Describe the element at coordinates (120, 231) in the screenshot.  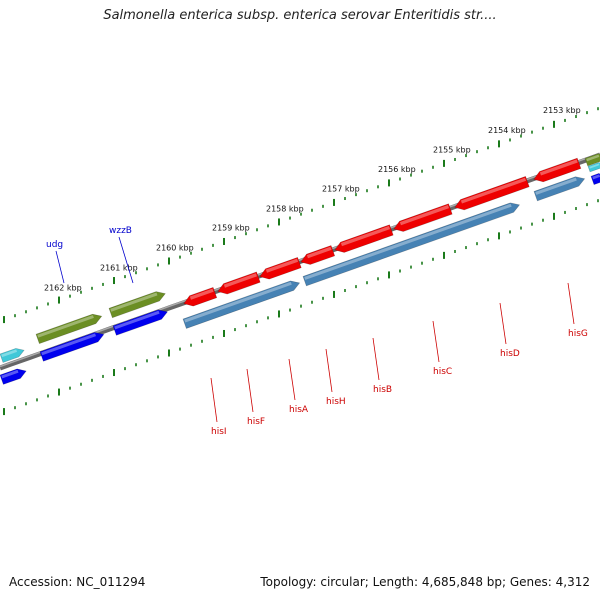
I see `gene-label-wzzB: wzzB` at that location.